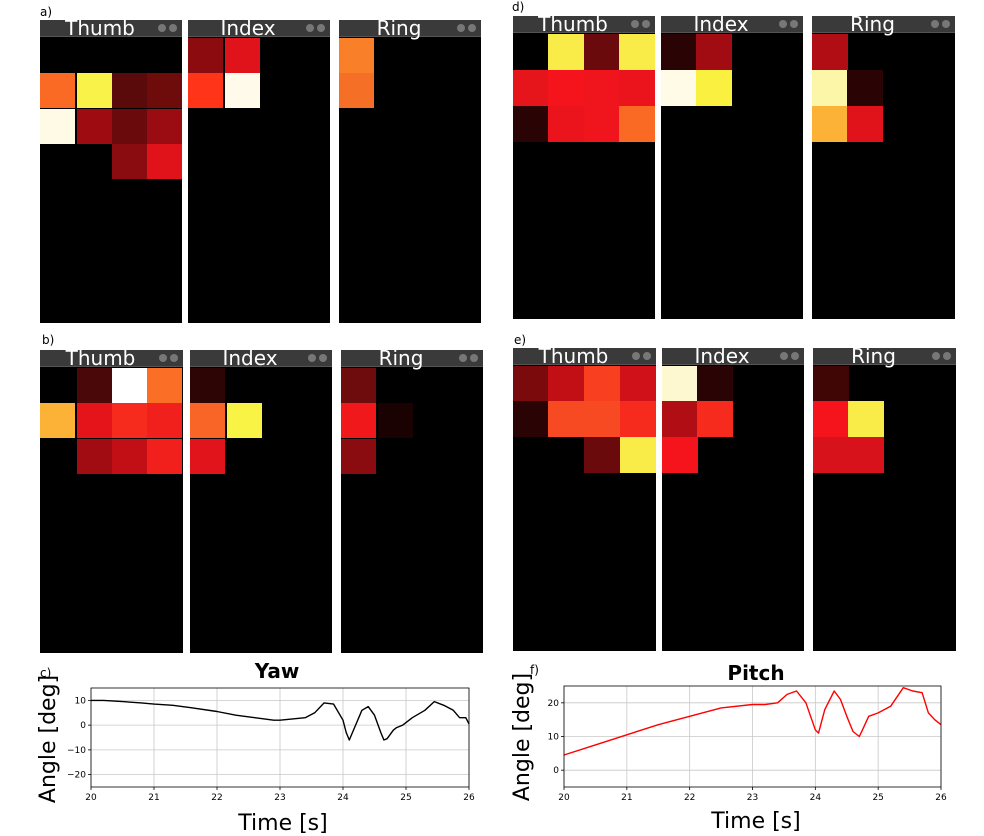 The image size is (984, 836). I want to click on x-tick-label: 20, so click(564, 798).